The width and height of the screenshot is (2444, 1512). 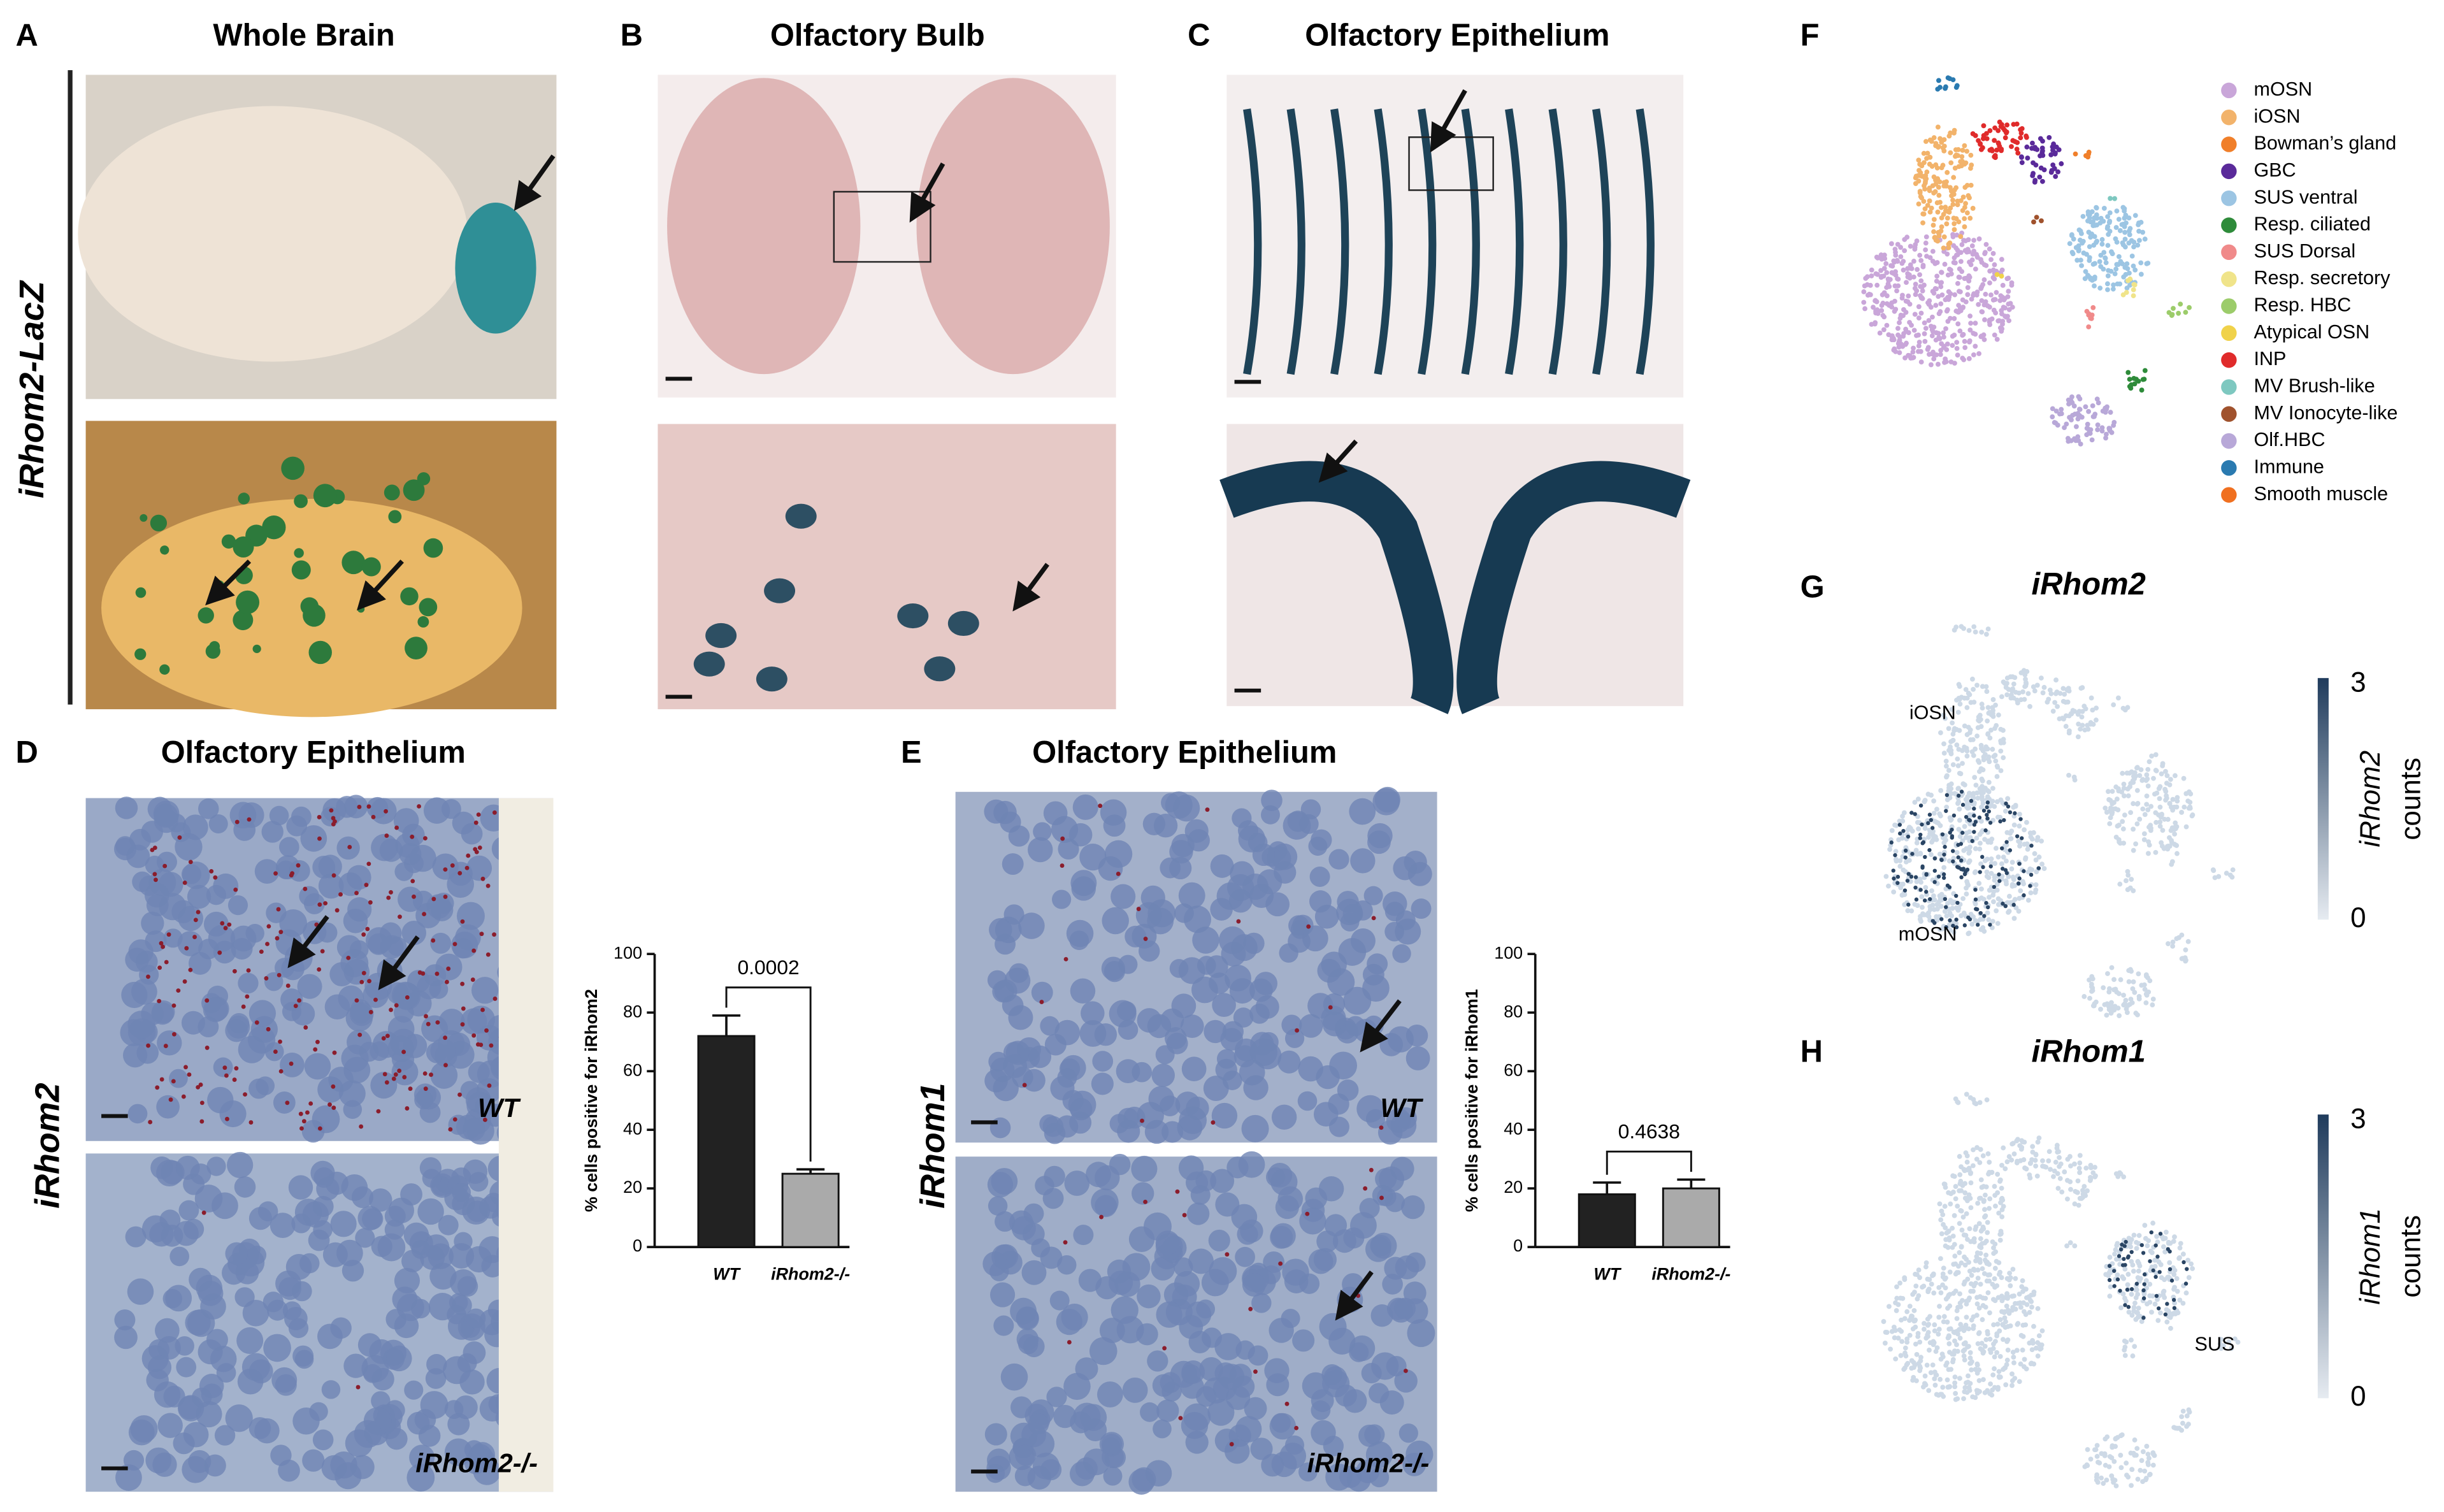 What do you see at coordinates (912, 752) in the screenshot?
I see `panel-label: E` at bounding box center [912, 752].